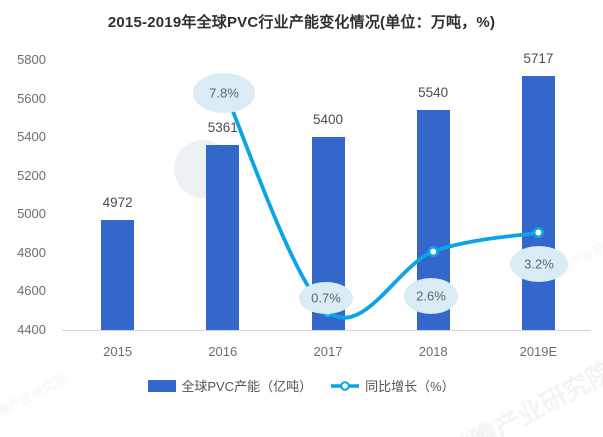 This screenshot has height=437, width=603. I want to click on legend-label-growth: 同比增长（%）, so click(410, 386).